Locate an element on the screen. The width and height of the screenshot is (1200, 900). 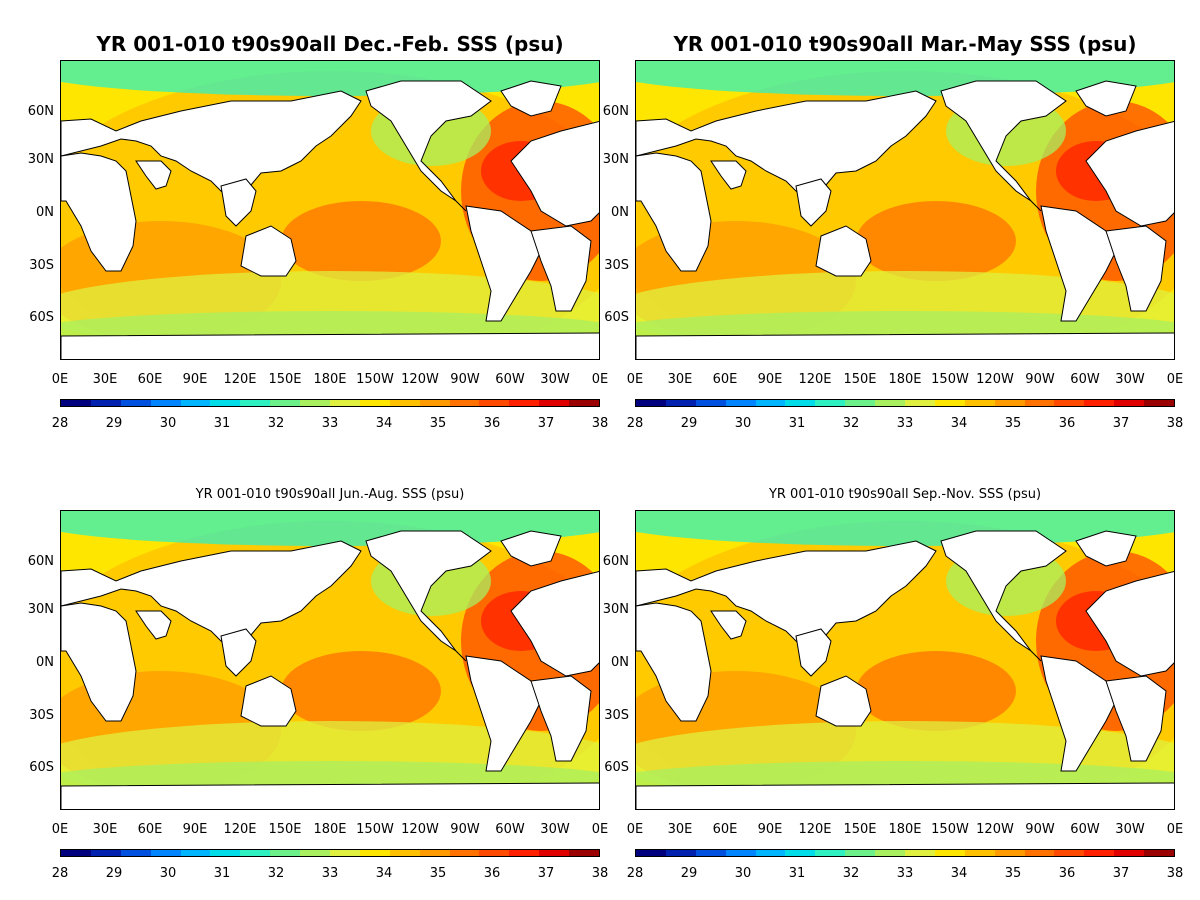
colorbar-tick-label: 35 is located at coordinates (1013, 423).